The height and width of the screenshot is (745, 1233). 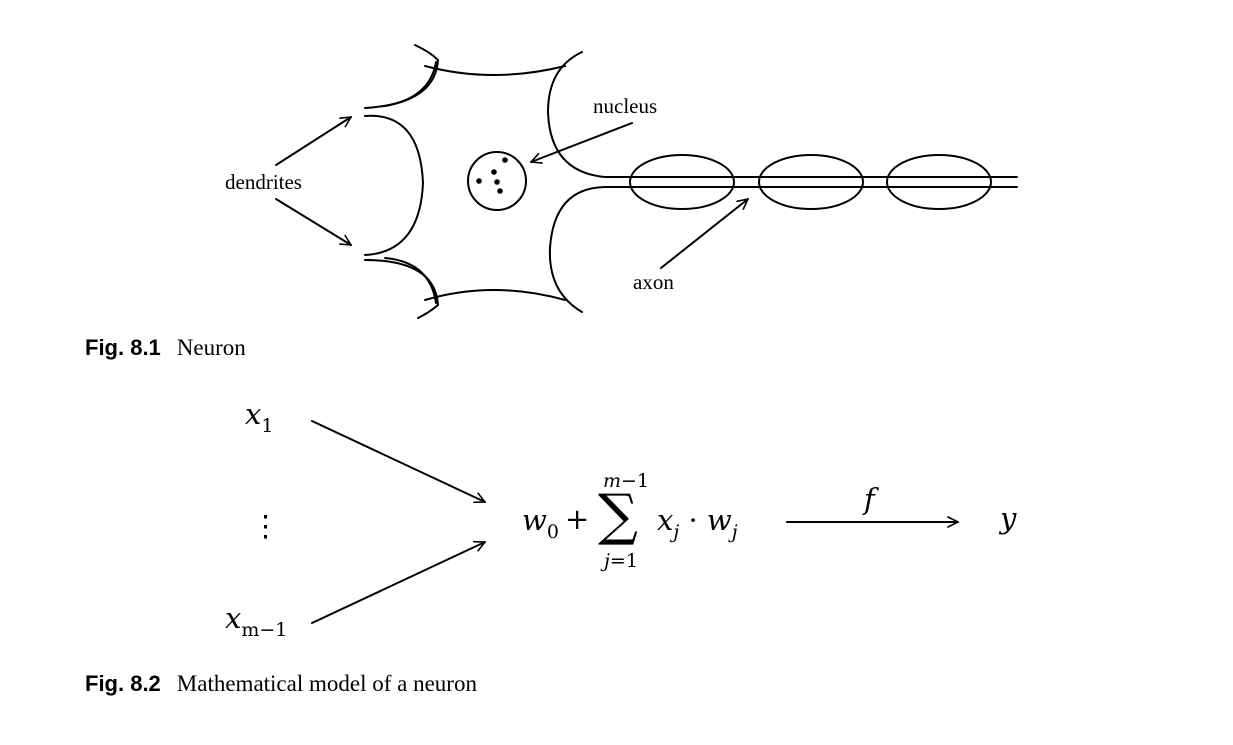 I want to click on sum-upper-limit: m−1, so click(x=626, y=481).